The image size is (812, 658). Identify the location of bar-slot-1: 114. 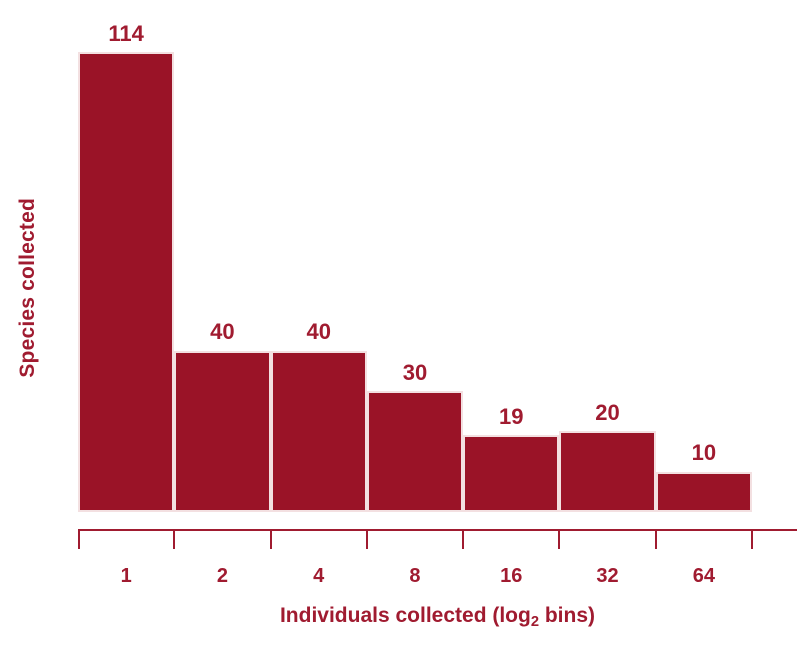
(126, 256).